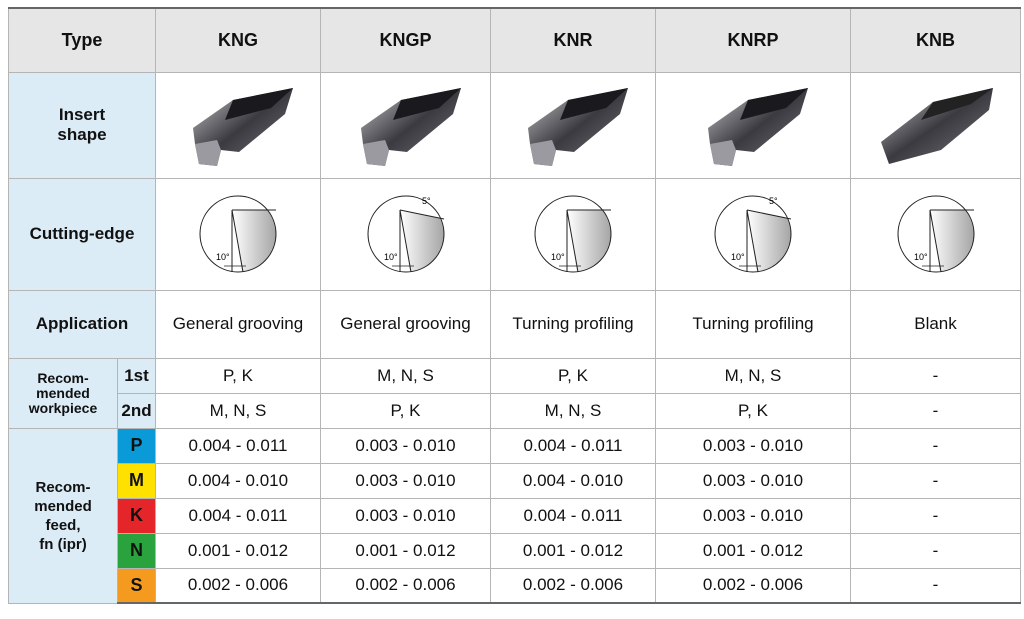  I want to click on iso-cell: N, so click(136, 550).